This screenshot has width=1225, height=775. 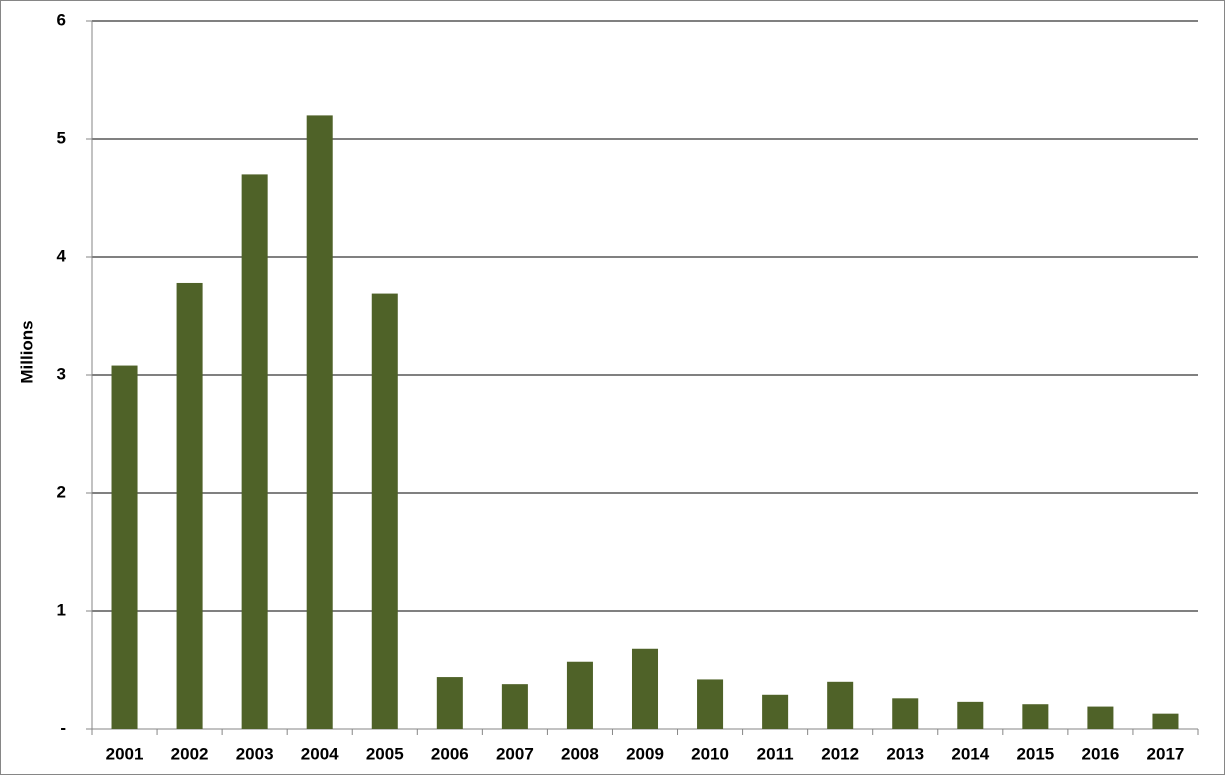 What do you see at coordinates (61, 137) in the screenshot?
I see `y-tick-label: 5` at bounding box center [61, 137].